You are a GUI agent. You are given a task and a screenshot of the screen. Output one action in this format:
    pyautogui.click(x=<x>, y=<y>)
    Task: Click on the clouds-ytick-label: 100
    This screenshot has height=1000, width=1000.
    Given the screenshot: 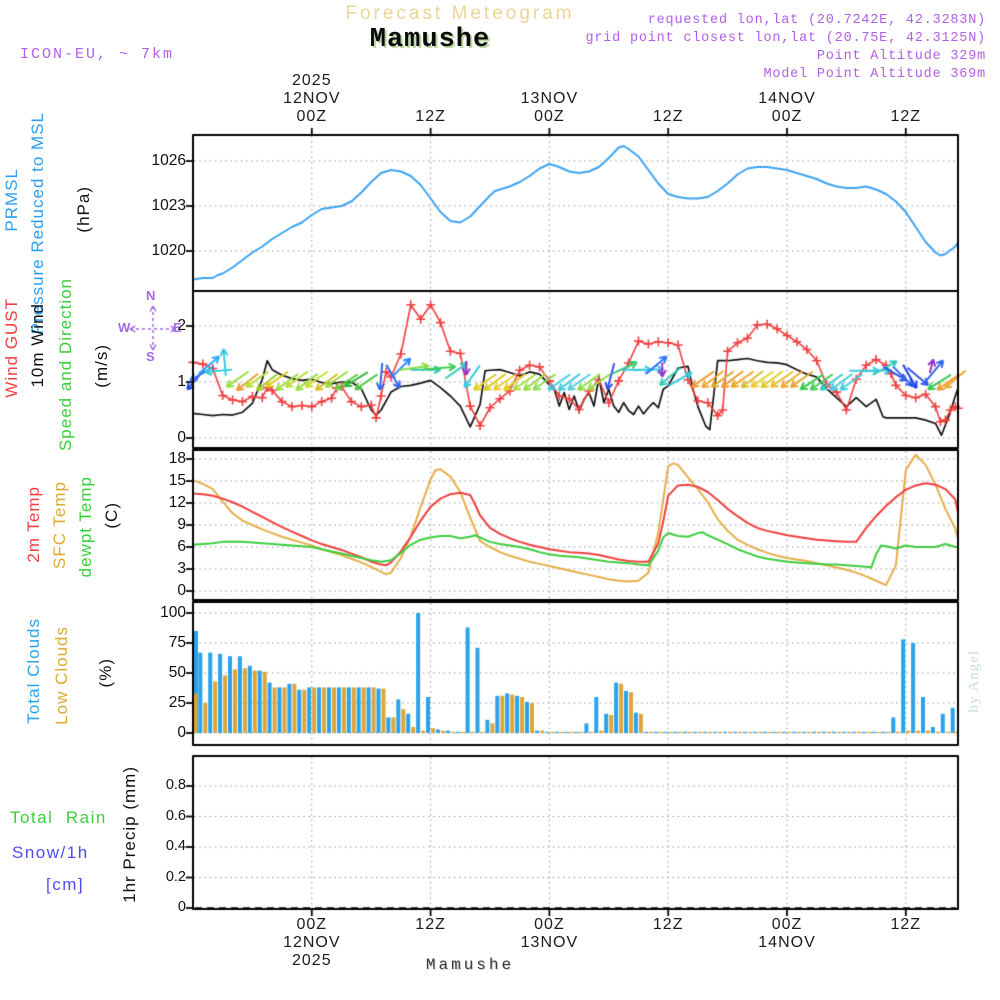 What is the action you would take?
    pyautogui.click(x=173, y=612)
    